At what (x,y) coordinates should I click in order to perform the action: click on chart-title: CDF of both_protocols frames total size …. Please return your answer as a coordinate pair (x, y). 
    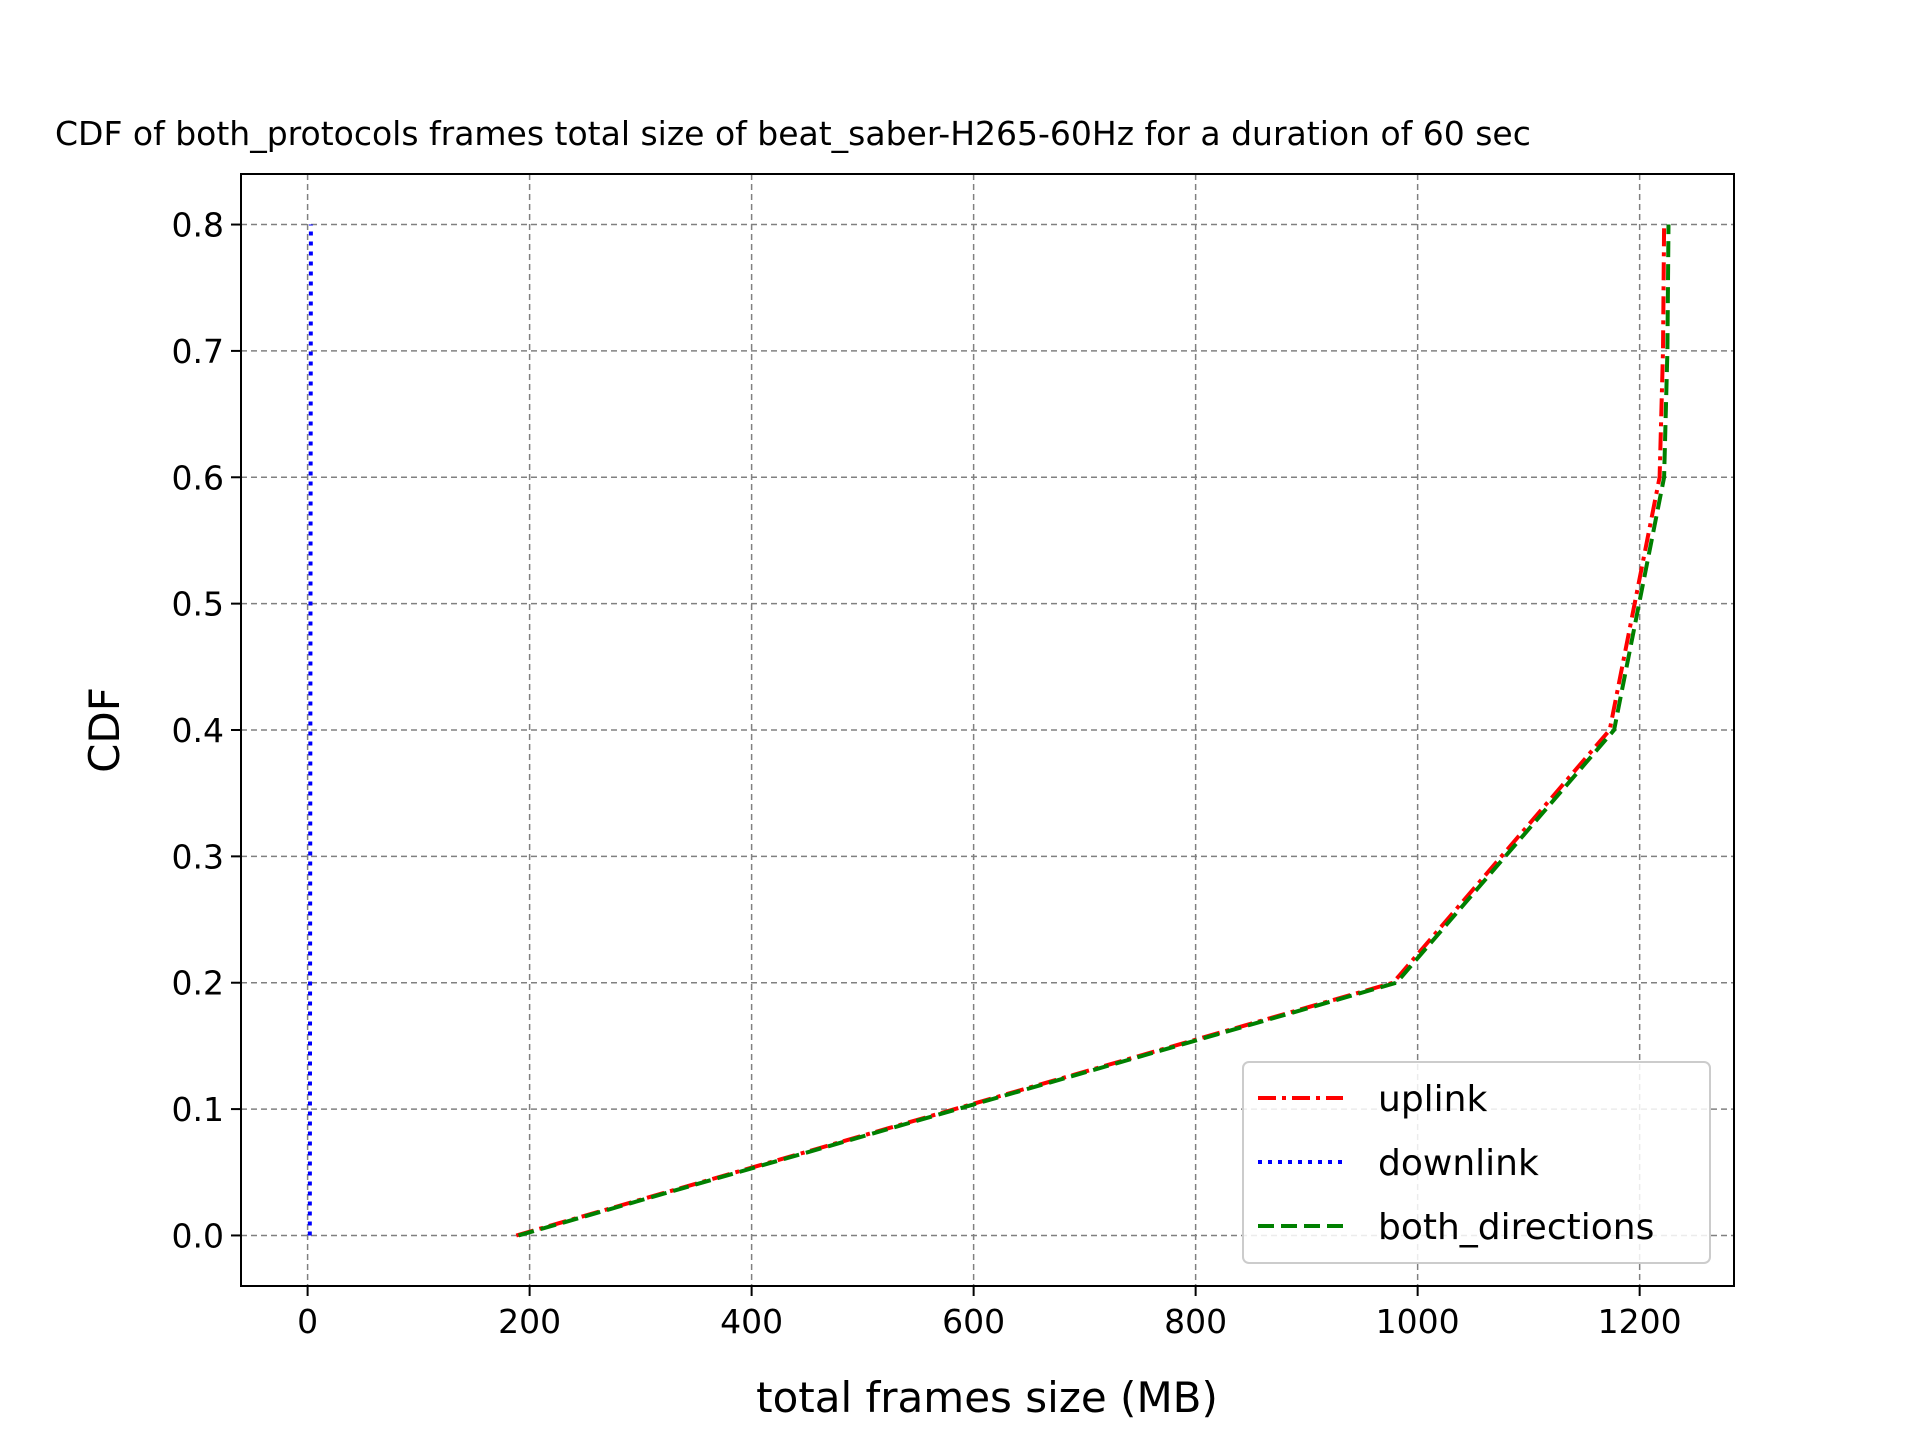
    Looking at the image, I should click on (793, 133).